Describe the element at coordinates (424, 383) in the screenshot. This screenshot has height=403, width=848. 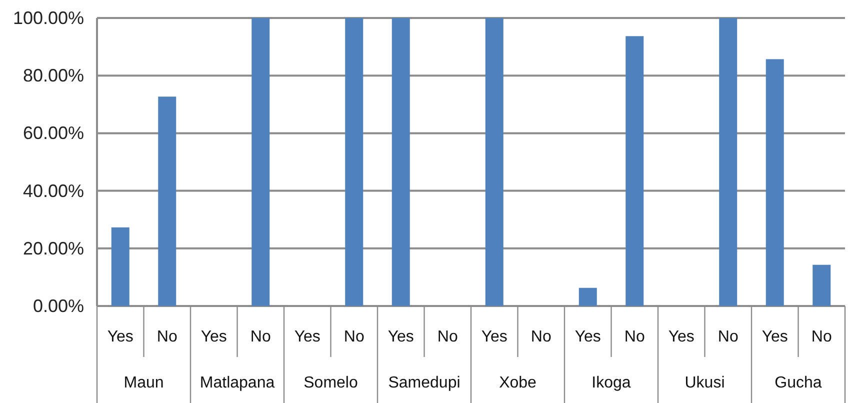
I see `x-tick-label: Samedupi` at that location.